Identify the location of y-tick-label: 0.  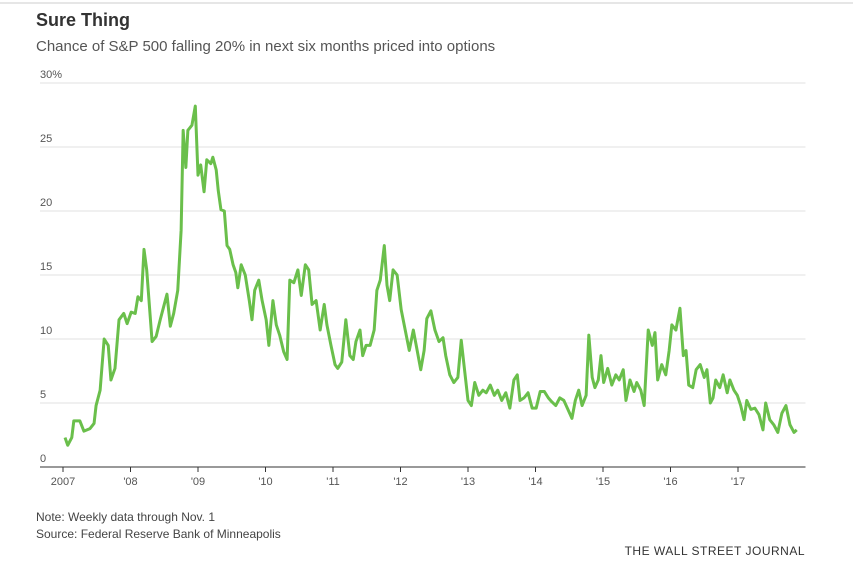
(43, 459).